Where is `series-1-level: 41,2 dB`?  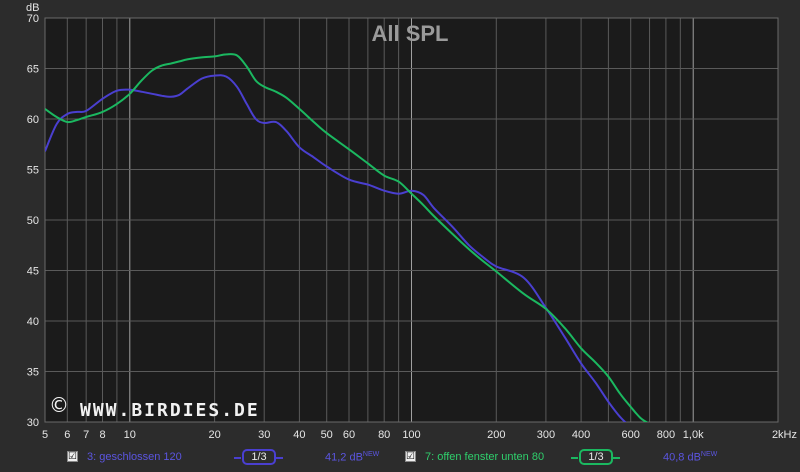 series-1-level: 41,2 dB is located at coordinates (344, 457).